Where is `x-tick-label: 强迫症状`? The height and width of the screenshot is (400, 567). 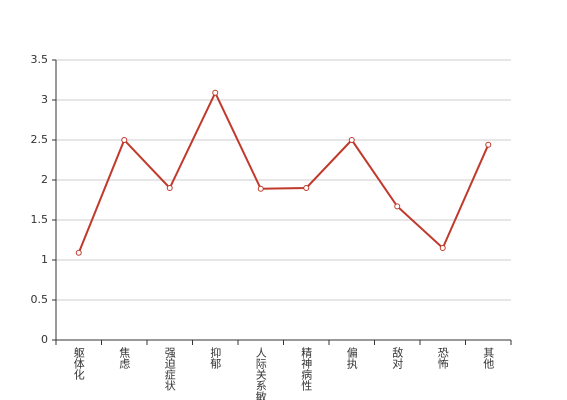 x-tick-label: 强迫症状 is located at coordinates (169, 369).